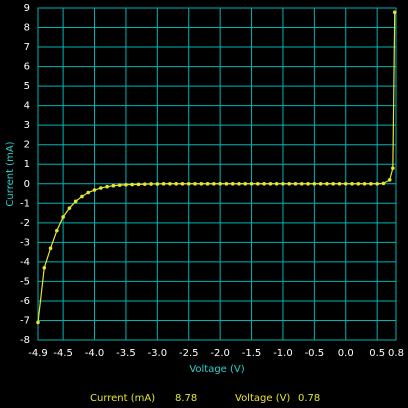 This screenshot has height=408, width=408. Describe the element at coordinates (25, 301) in the screenshot. I see `y-tick-label: -6` at that location.